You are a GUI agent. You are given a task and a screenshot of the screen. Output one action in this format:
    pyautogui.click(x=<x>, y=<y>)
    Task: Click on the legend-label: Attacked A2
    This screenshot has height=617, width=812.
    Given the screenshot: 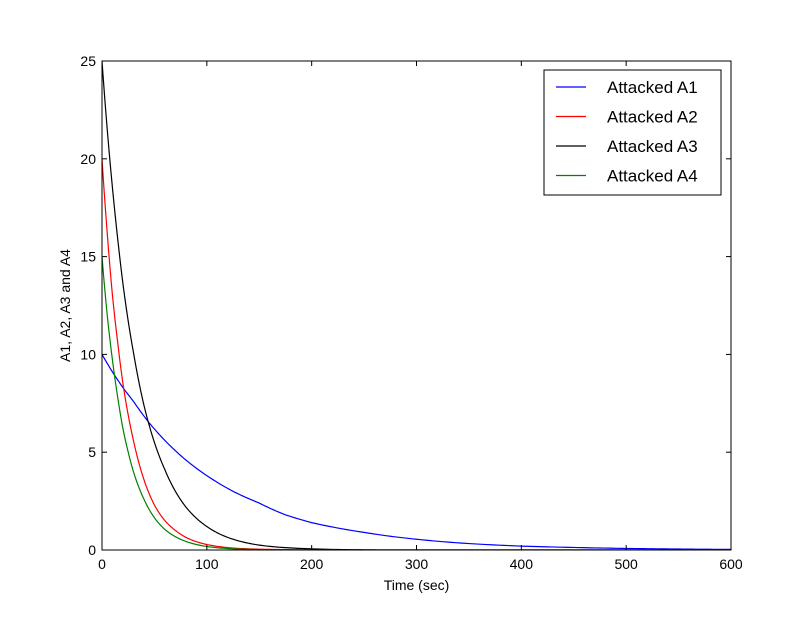 What is the action you would take?
    pyautogui.click(x=652, y=117)
    